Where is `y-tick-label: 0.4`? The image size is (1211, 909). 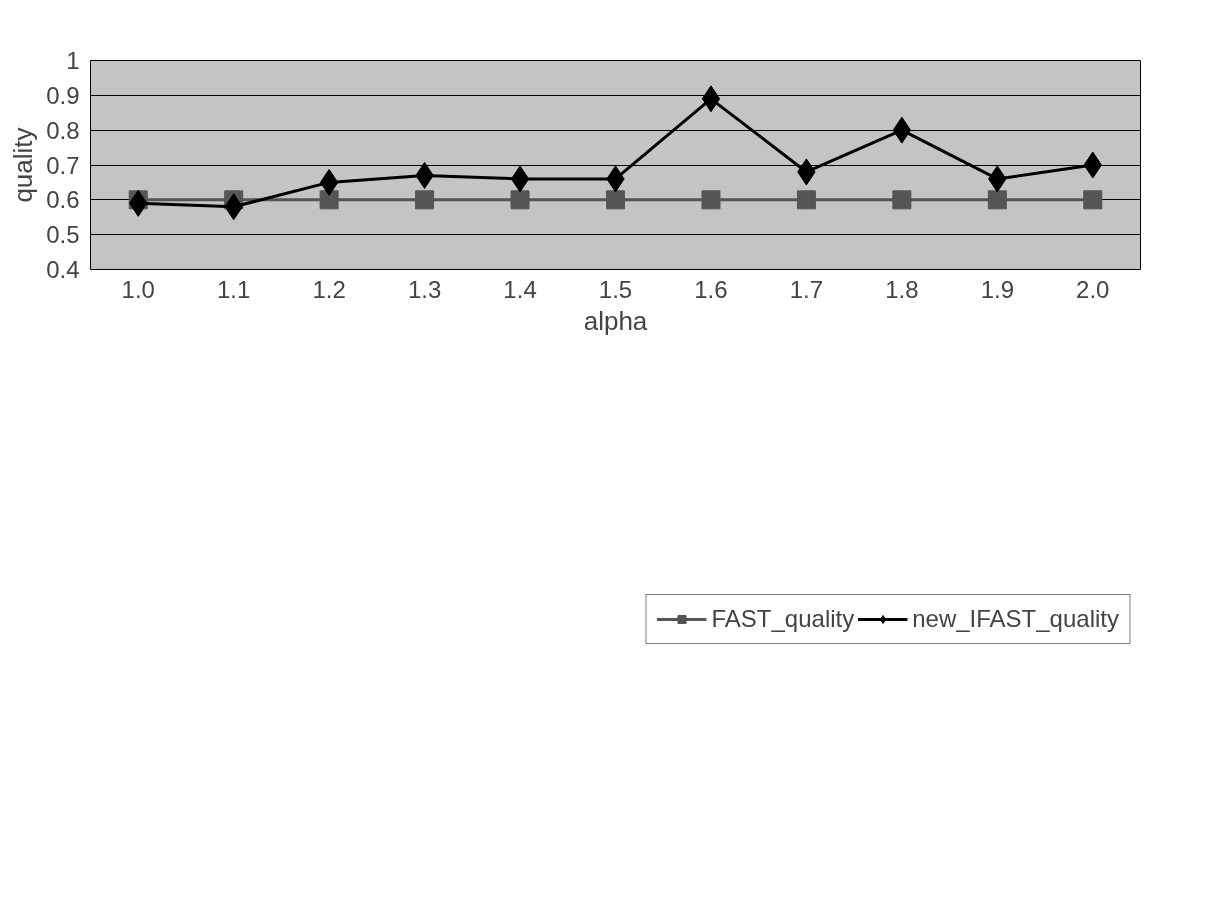
y-tick-label: 0.4 is located at coordinates (63, 269).